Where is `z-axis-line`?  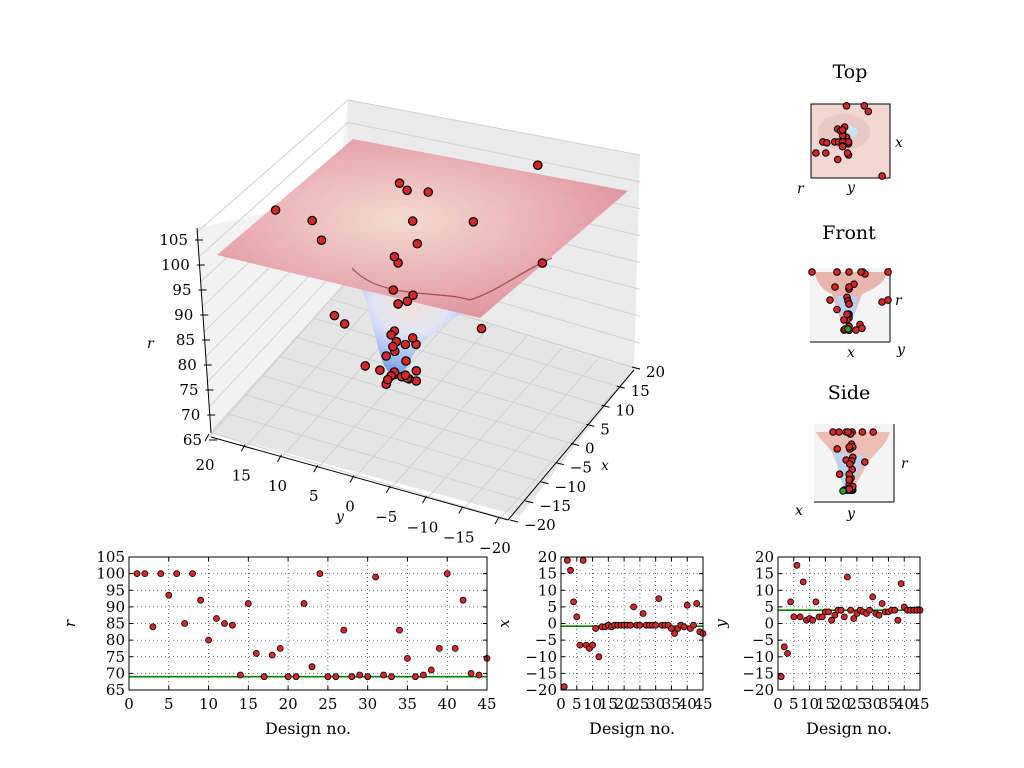 z-axis-line is located at coordinates (204, 330).